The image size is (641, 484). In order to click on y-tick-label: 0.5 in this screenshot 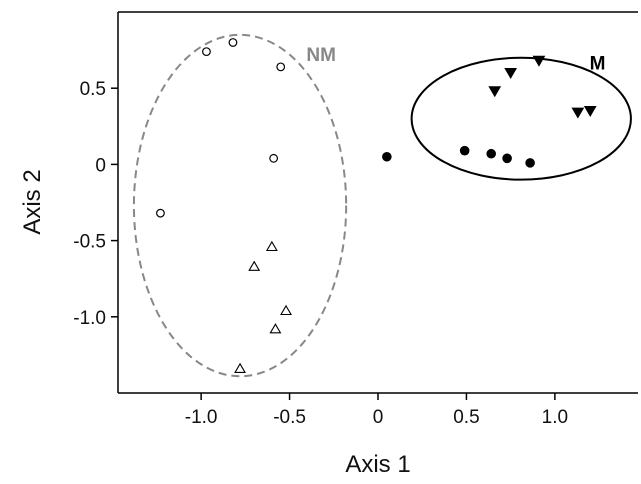, I will do `click(93, 89)`.